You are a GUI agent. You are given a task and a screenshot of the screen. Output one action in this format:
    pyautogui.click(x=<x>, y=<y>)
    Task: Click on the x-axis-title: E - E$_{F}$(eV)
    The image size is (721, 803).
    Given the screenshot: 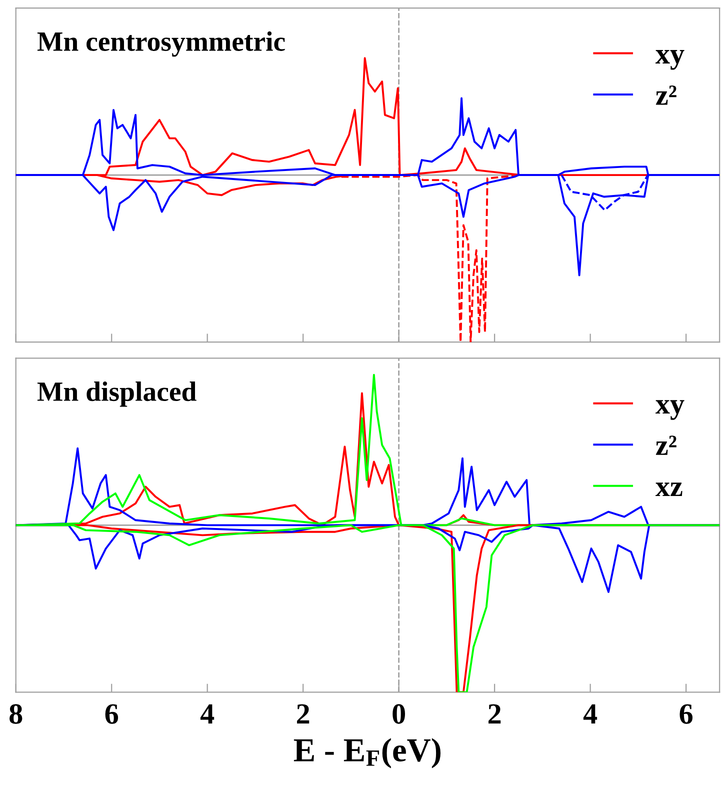 What is the action you would take?
    pyautogui.click(x=367, y=753)
    